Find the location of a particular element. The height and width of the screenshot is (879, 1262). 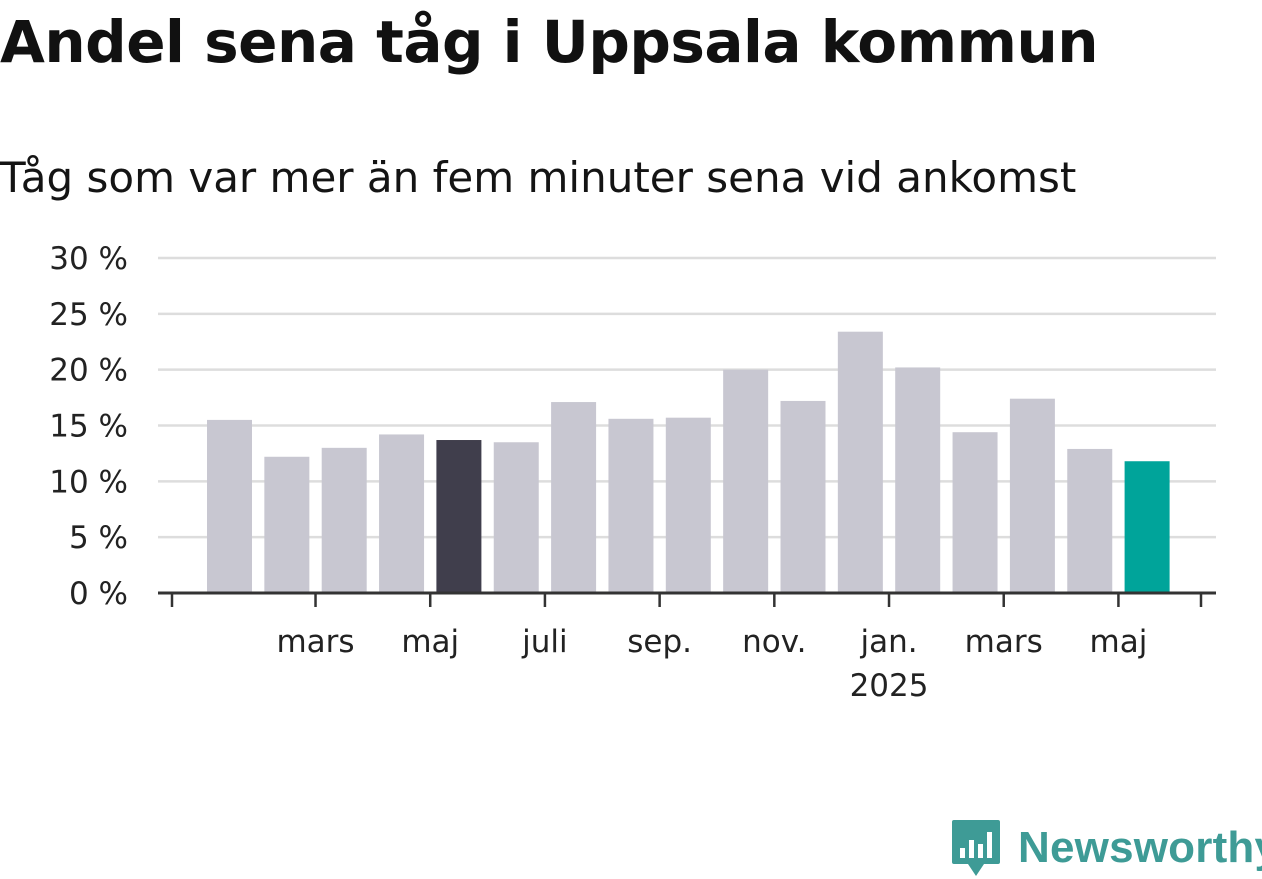

x-tick-label: juli is located at coordinates (544, 642).